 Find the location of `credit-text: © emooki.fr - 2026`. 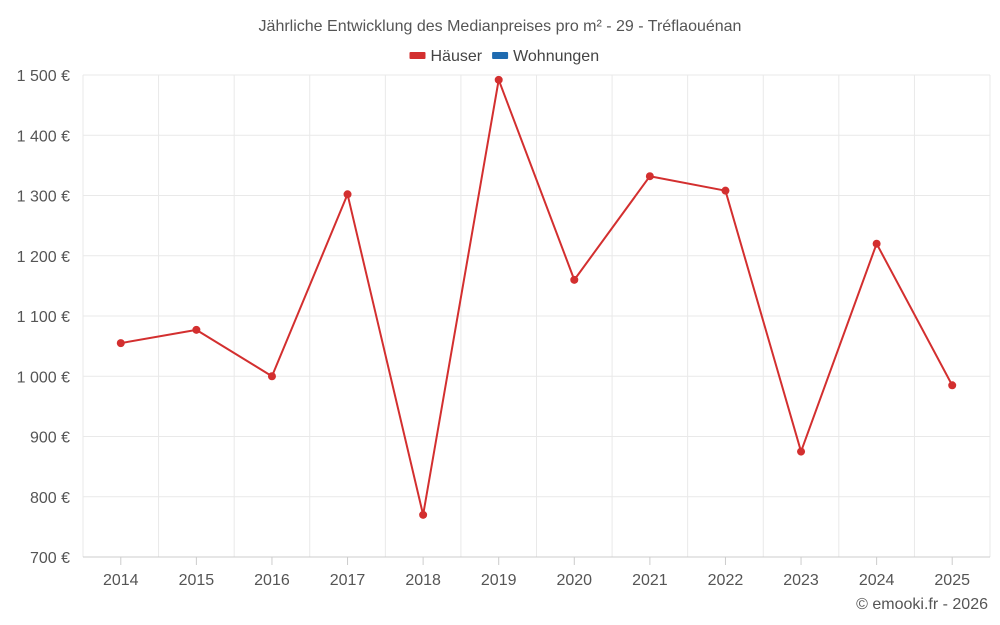

credit-text: © emooki.fr - 2026 is located at coordinates (922, 604).